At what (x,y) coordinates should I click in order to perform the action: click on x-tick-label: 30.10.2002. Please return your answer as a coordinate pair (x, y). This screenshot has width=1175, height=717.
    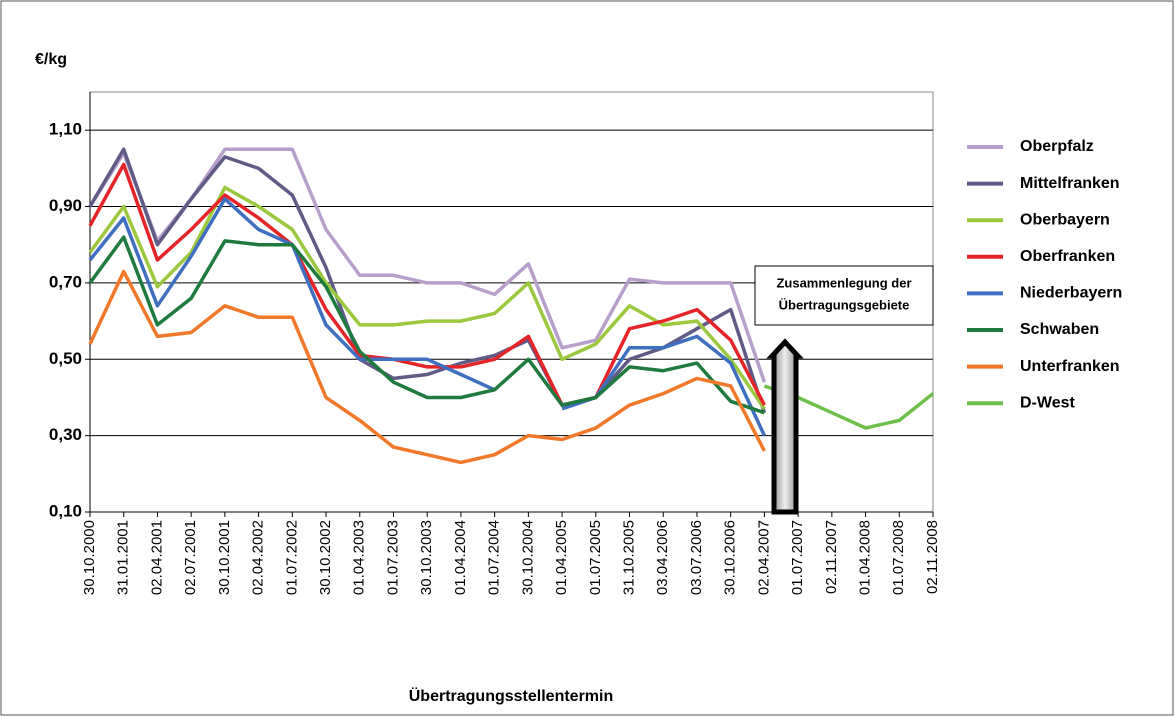
    Looking at the image, I should click on (325, 557).